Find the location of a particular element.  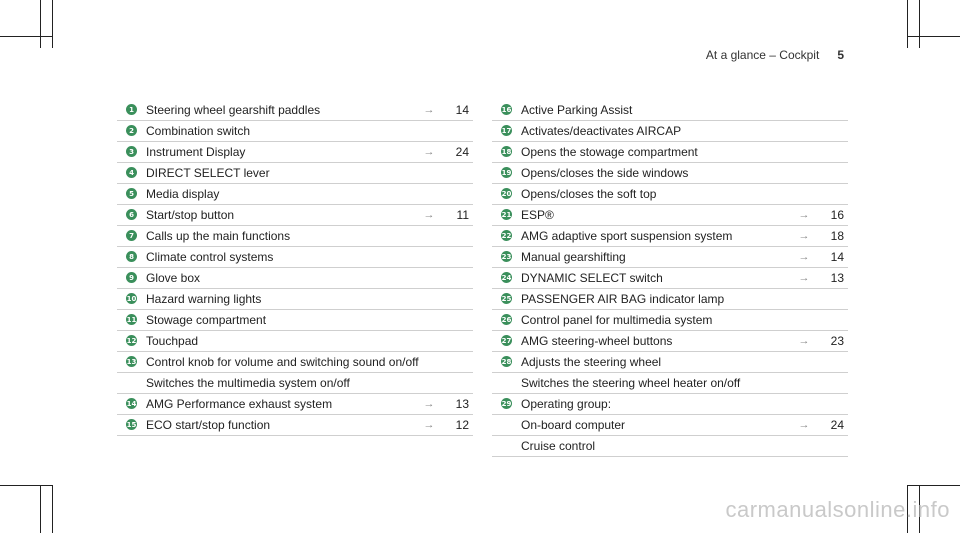

item-number-badge: 18 is located at coordinates (506, 151).